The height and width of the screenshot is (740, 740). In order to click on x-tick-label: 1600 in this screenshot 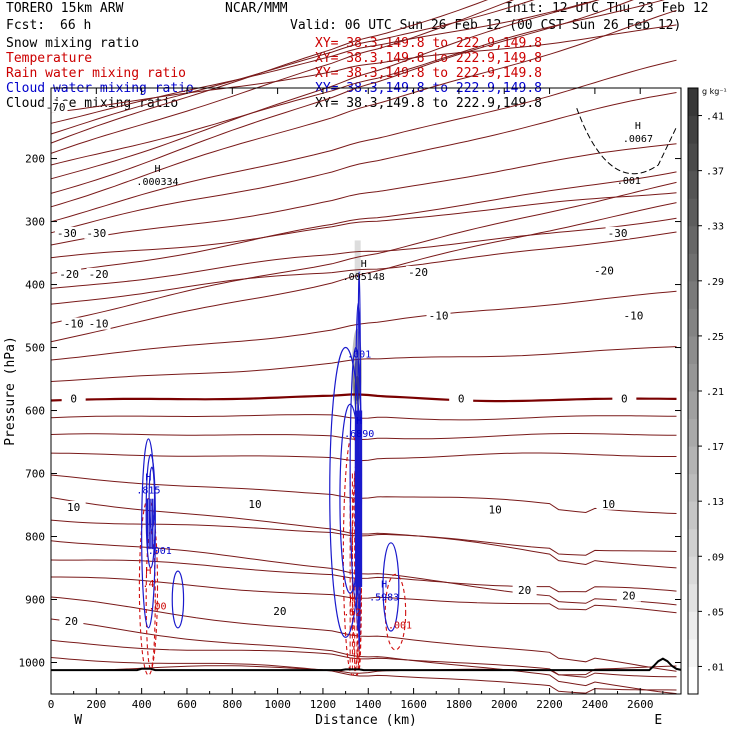, I will do `click(413, 704)`.